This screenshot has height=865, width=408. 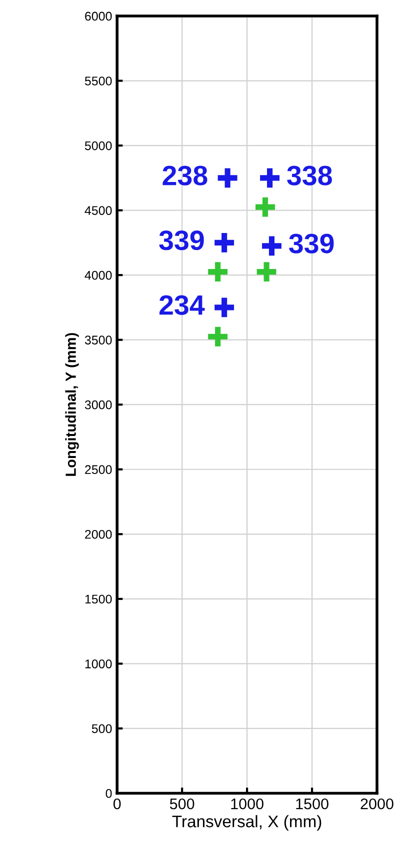 What do you see at coordinates (98, 145) in the screenshot?
I see `y-tick-label: 5000` at bounding box center [98, 145].